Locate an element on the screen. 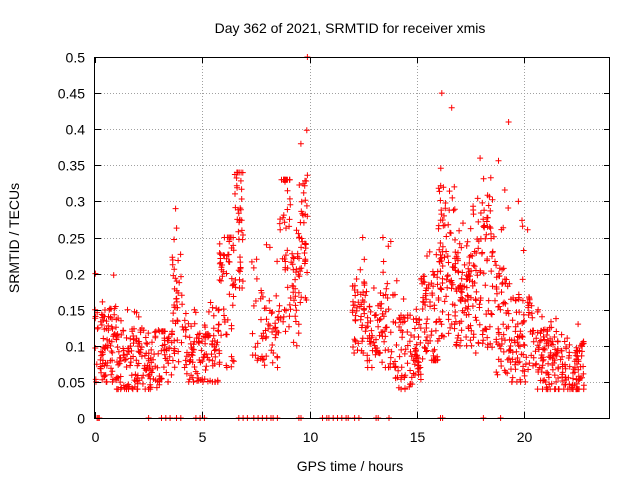  y-tick-label: 0.15 is located at coordinates (71, 311).